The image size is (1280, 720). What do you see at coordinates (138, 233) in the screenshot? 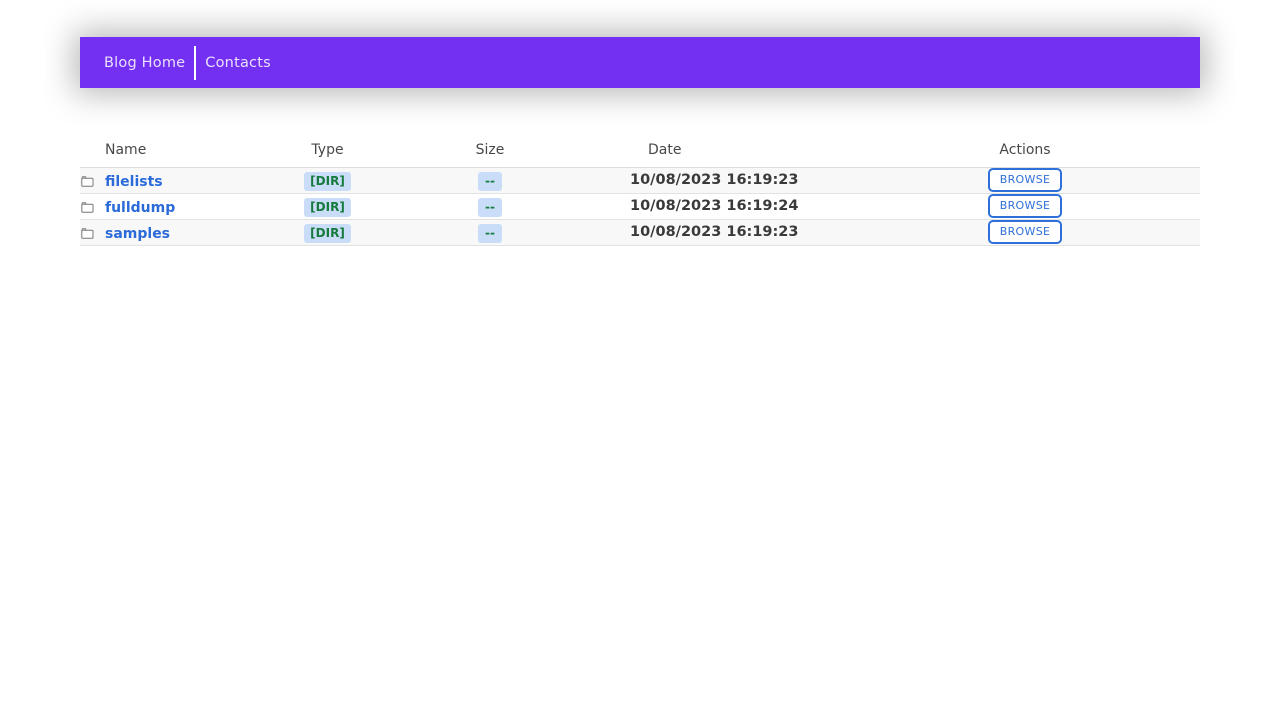
I see `directory-link: samples` at bounding box center [138, 233].